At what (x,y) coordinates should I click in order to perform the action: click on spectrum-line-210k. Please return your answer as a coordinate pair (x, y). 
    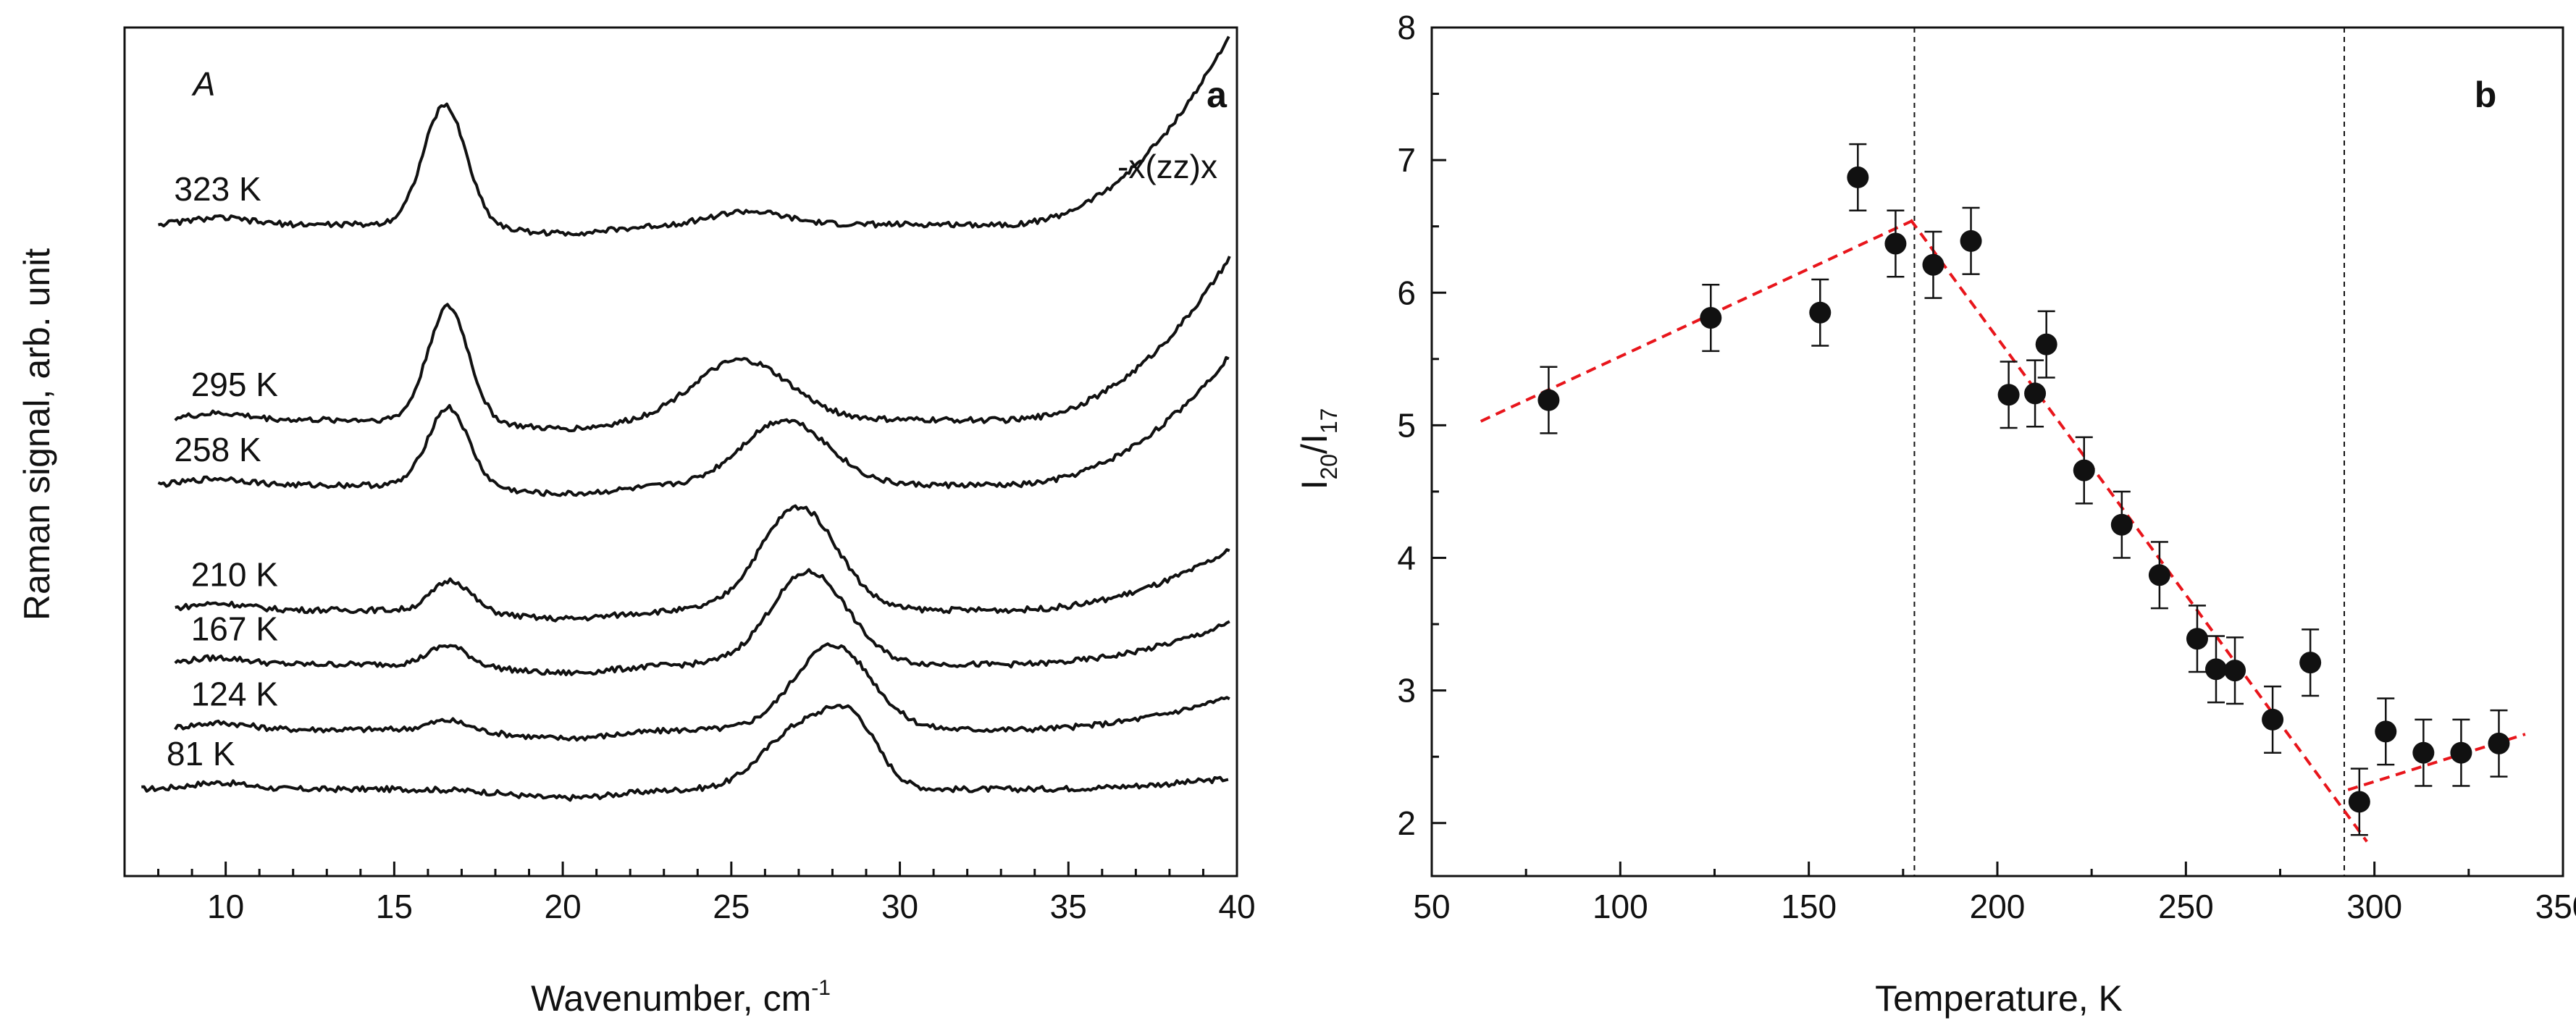
    Looking at the image, I should click on (702, 563).